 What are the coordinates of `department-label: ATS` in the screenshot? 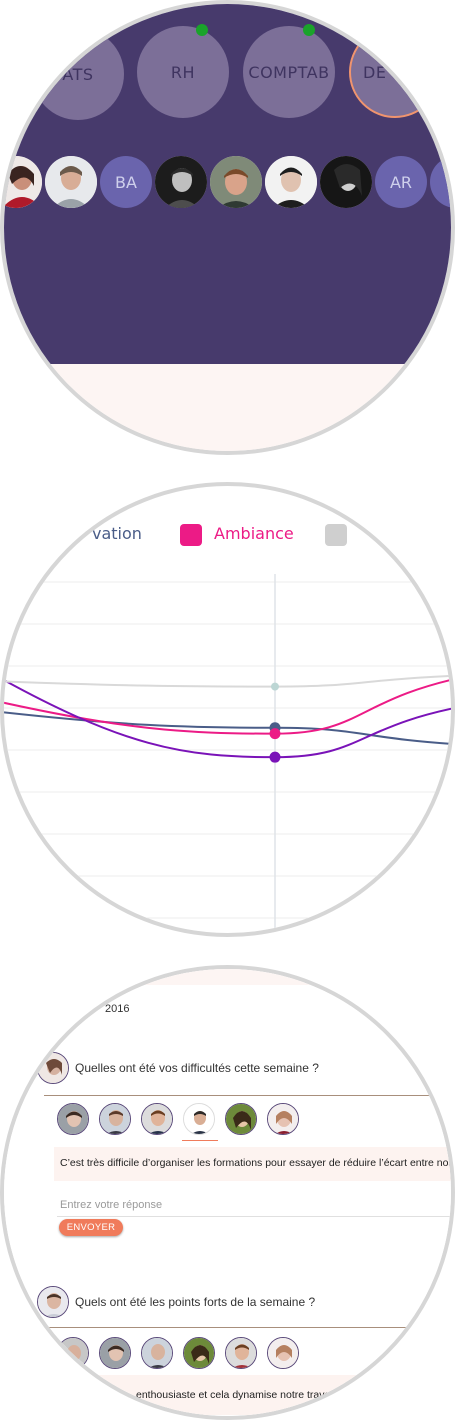 It's located at (78, 74).